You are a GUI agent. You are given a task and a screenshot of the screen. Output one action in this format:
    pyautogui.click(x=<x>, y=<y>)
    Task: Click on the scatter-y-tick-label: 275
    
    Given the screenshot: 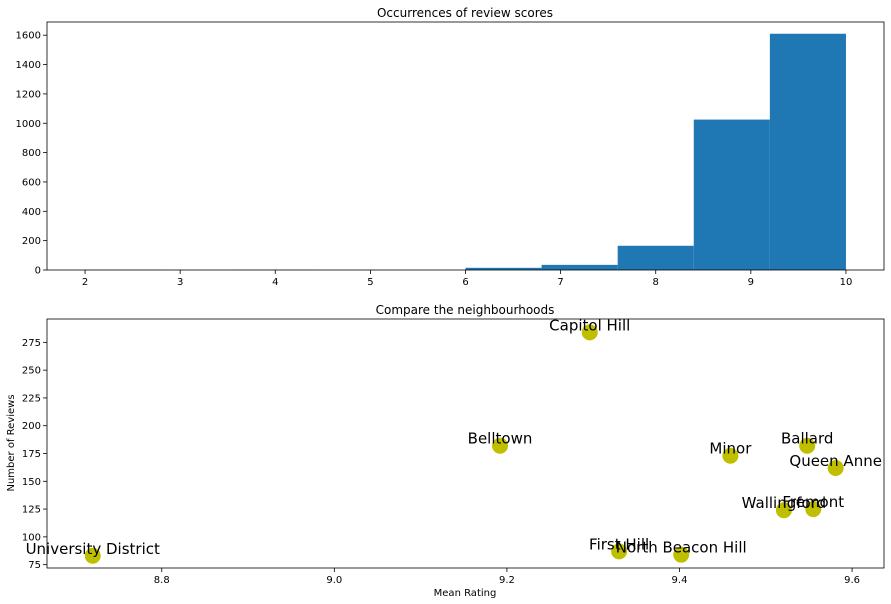 What is the action you would take?
    pyautogui.click(x=31, y=343)
    